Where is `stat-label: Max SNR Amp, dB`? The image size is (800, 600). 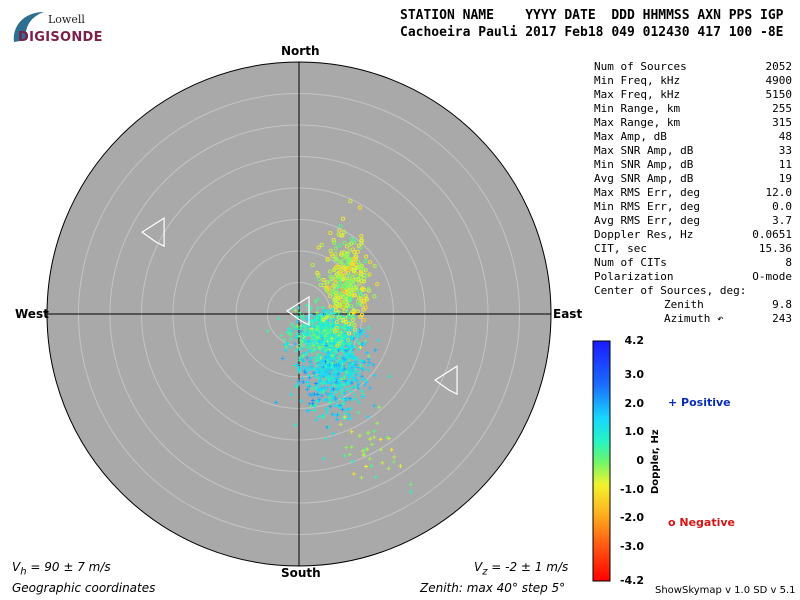
stat-label: Max SNR Amp, dB is located at coordinates (644, 150).